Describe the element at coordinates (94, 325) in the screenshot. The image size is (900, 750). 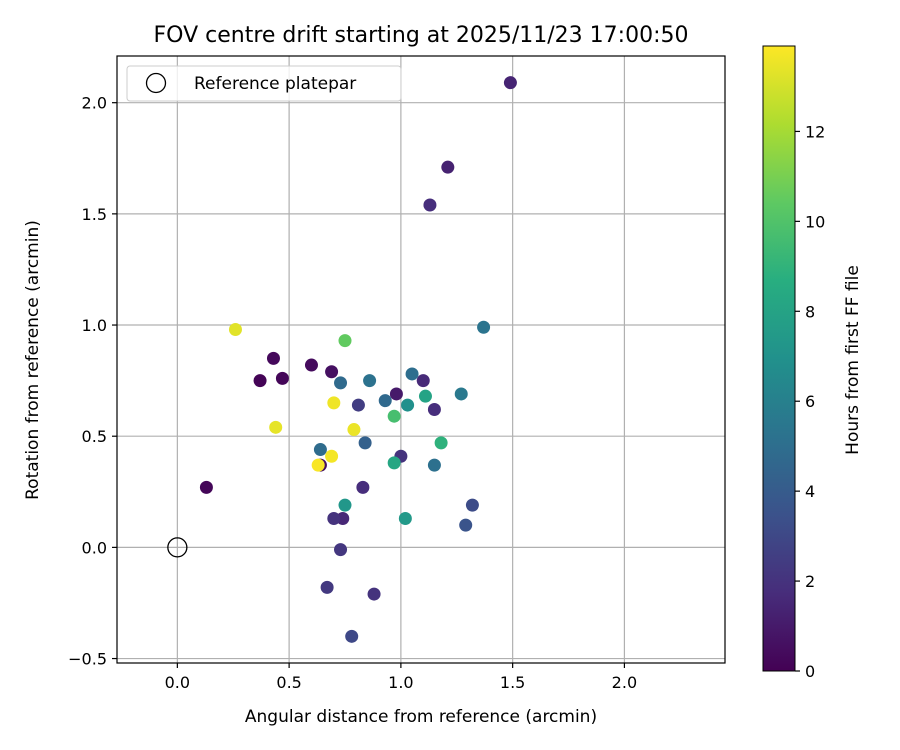
I see `y-tick-label: 1.0` at that location.